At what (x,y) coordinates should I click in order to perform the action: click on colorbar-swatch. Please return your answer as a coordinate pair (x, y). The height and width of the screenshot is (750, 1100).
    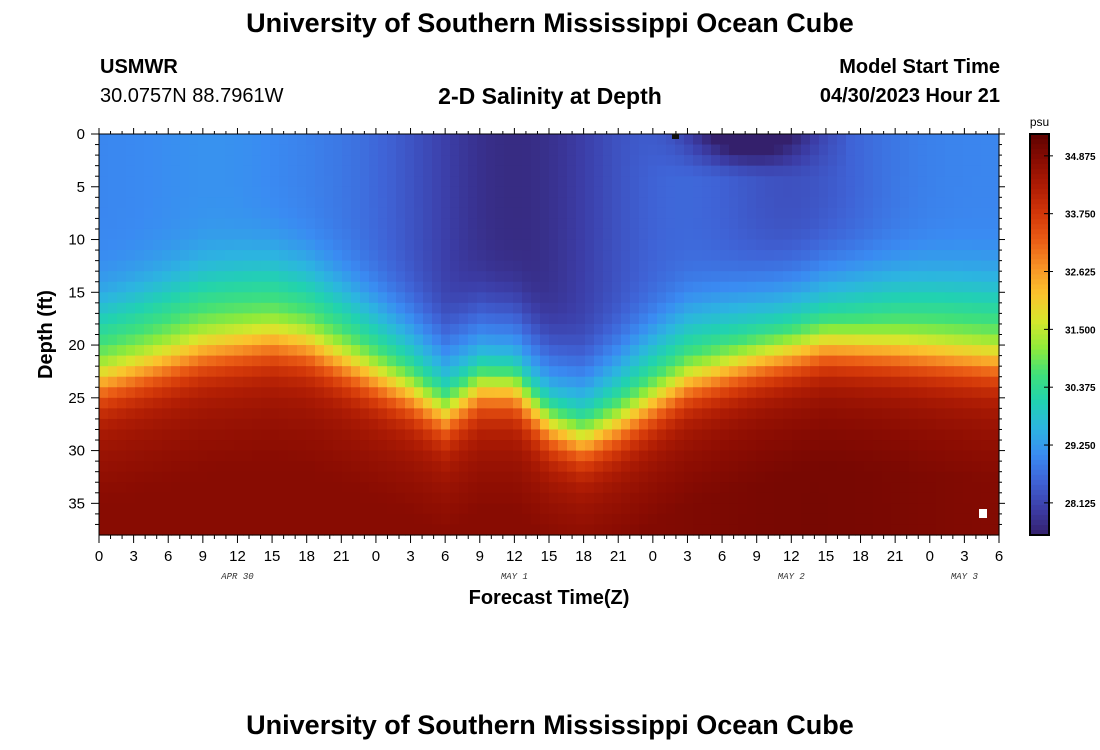
    Looking at the image, I should click on (1039, 312).